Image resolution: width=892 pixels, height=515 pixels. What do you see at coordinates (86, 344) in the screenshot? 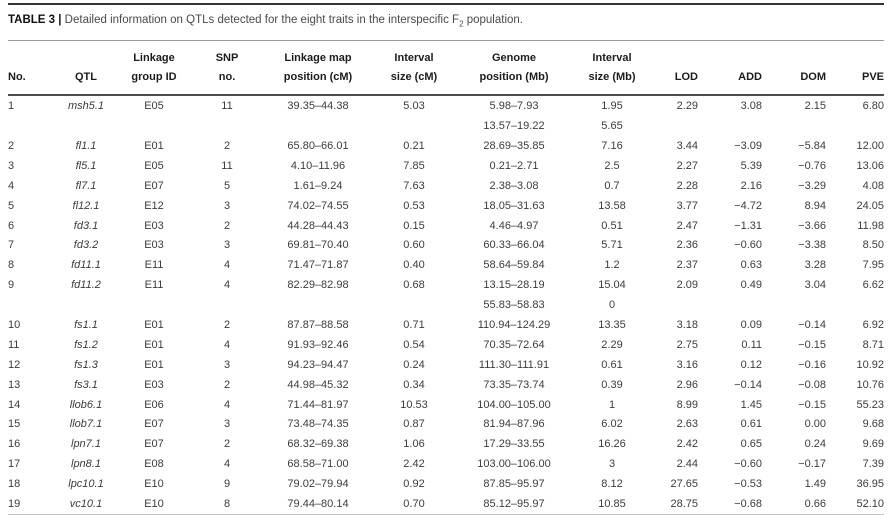
I see `cell-qtl: fs1.2` at bounding box center [86, 344].